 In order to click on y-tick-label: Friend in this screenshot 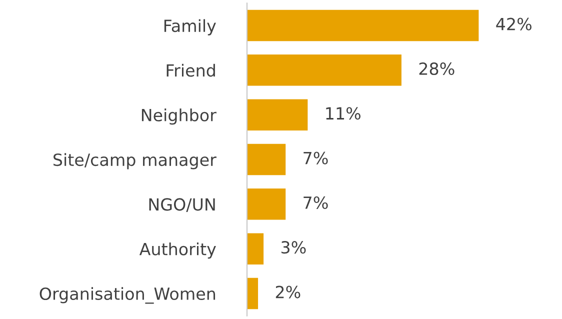, I will do `click(190, 70)`.